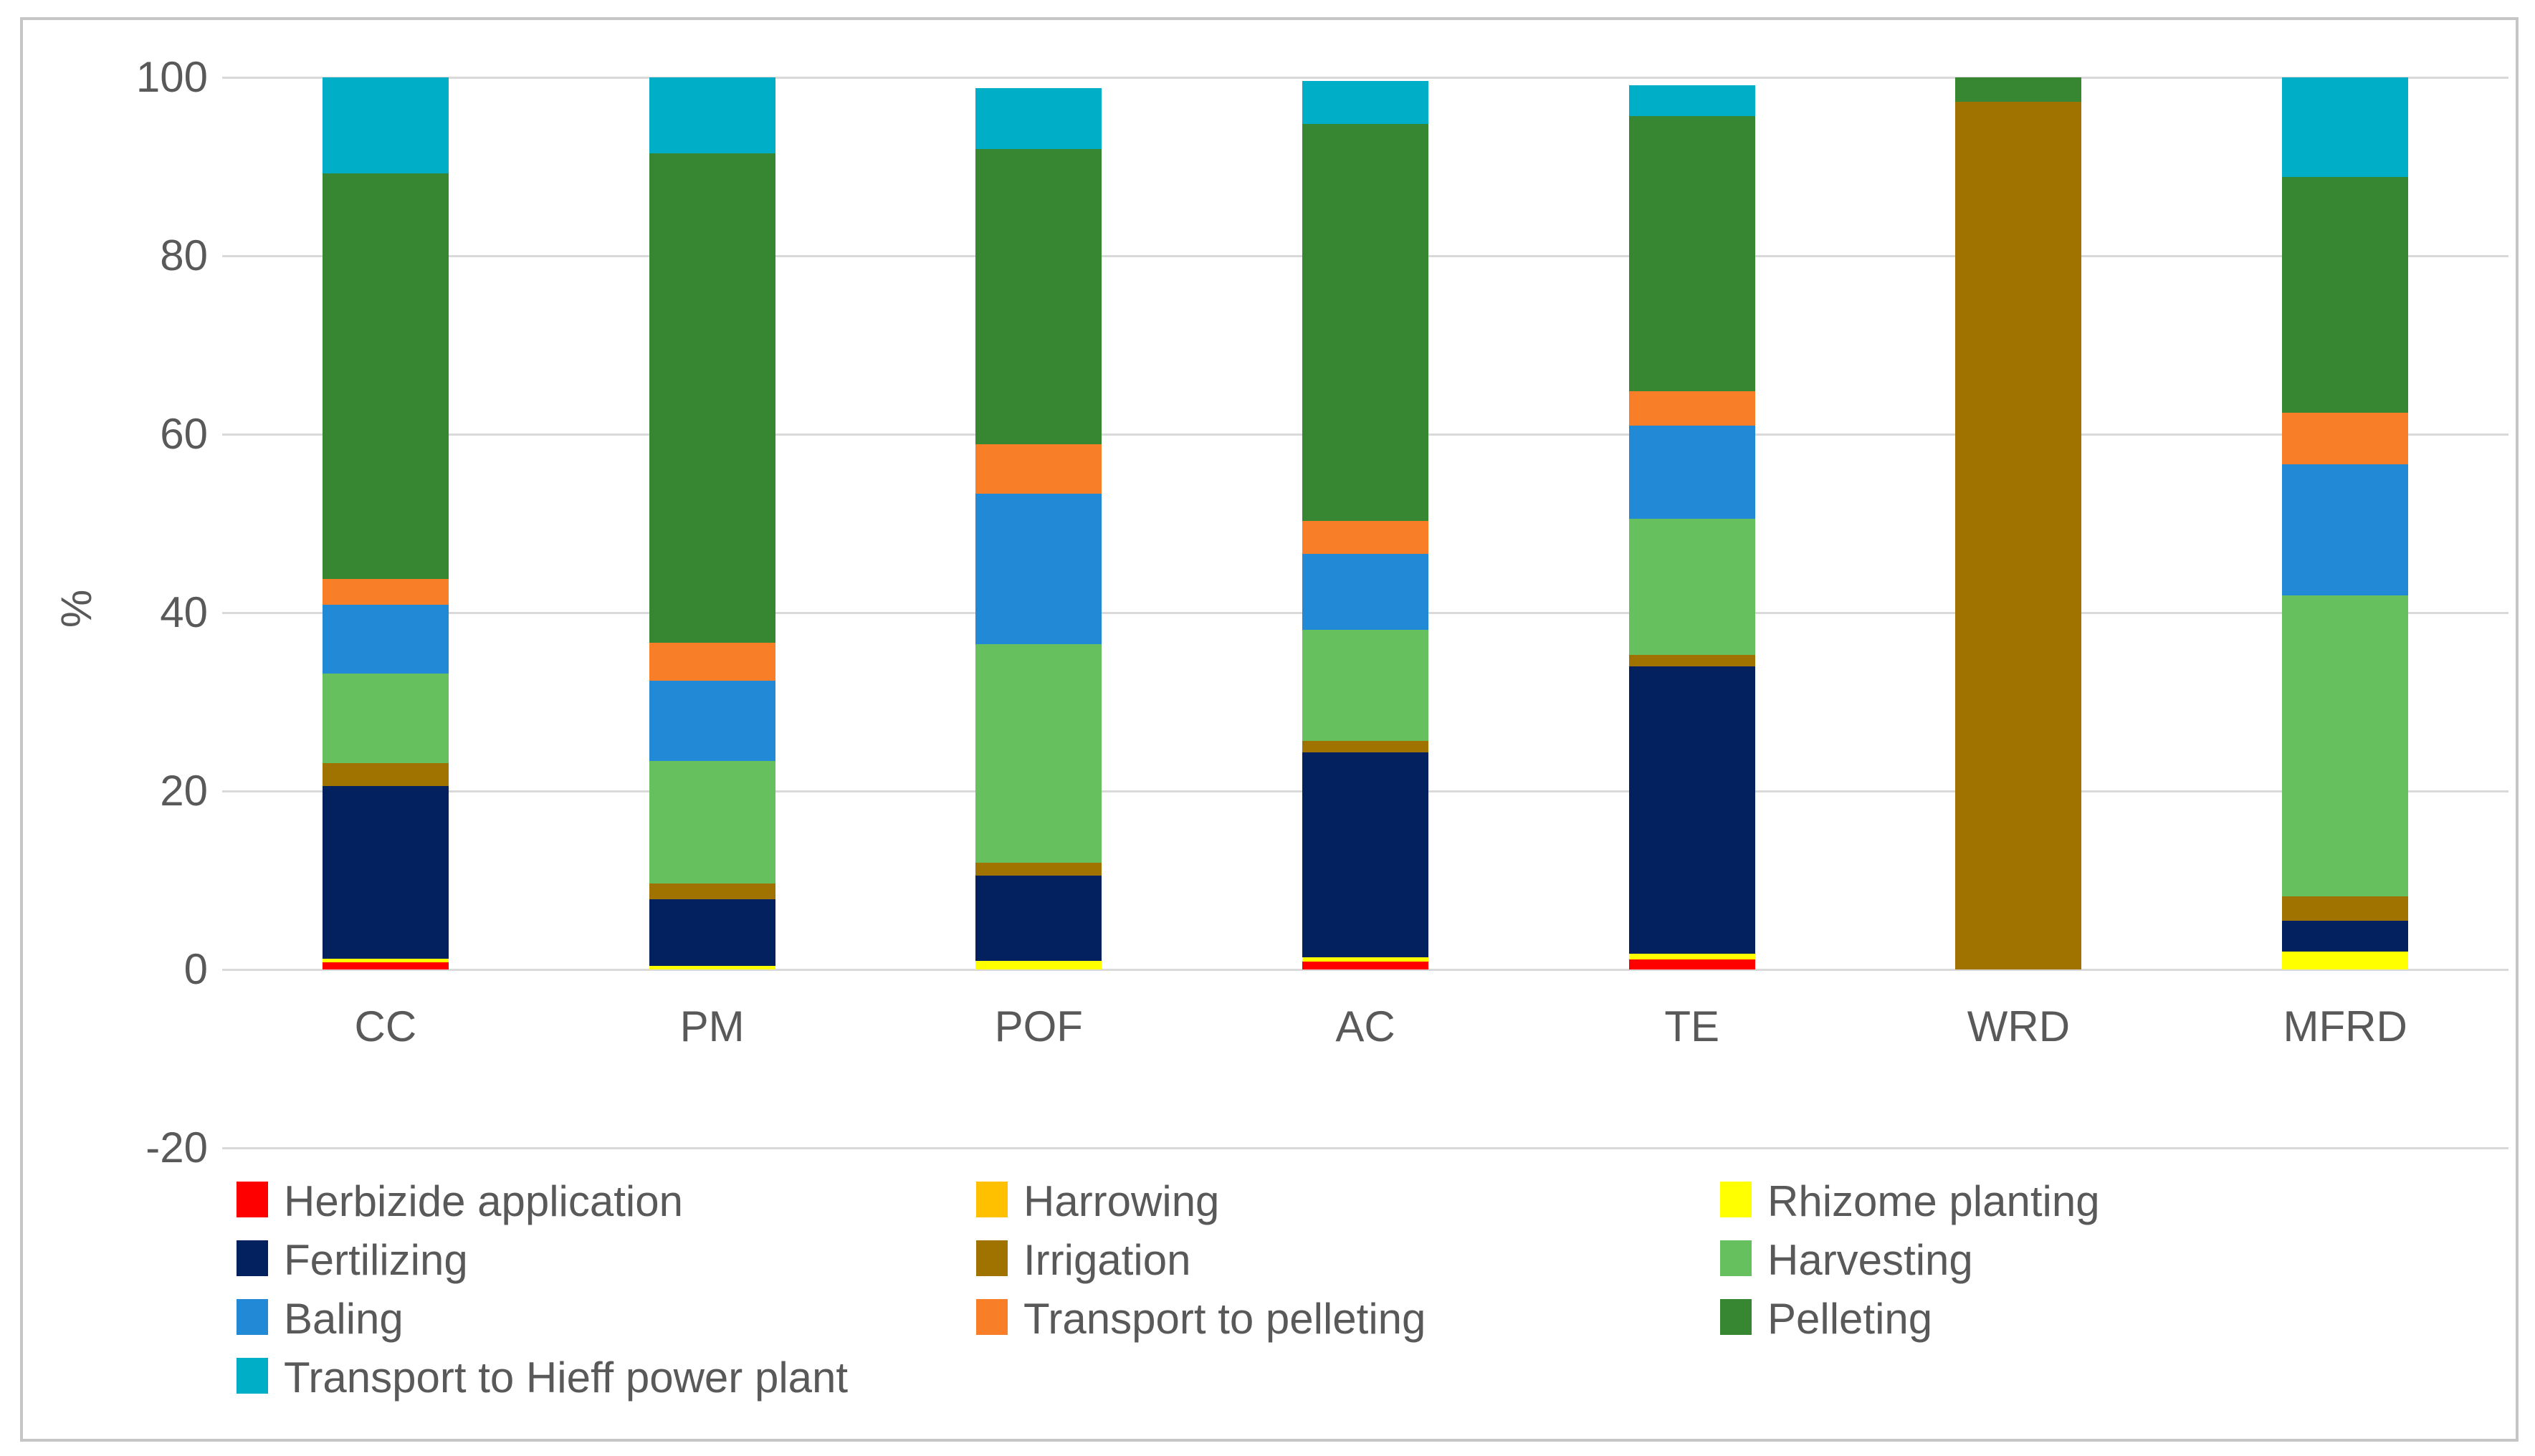 This screenshot has height=1456, width=2535. What do you see at coordinates (1365, 1026) in the screenshot?
I see `x-axis-label: AC` at bounding box center [1365, 1026].